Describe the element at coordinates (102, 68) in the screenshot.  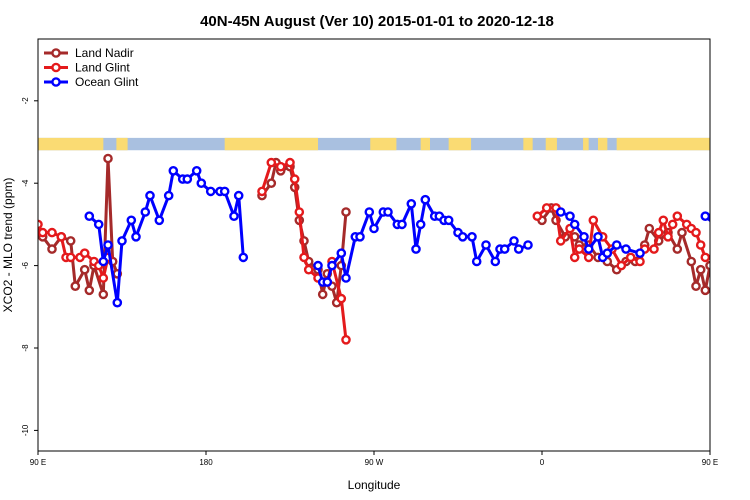
I see `legend-label: Land Glint` at that location.